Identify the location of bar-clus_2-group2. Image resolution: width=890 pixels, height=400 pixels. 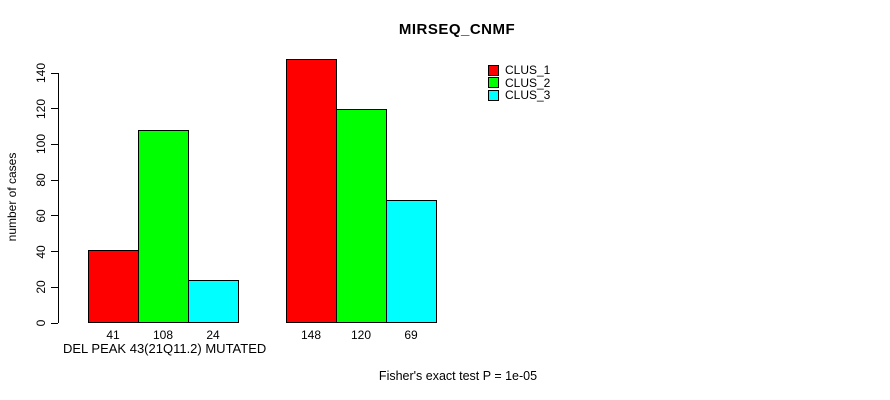
(361, 215).